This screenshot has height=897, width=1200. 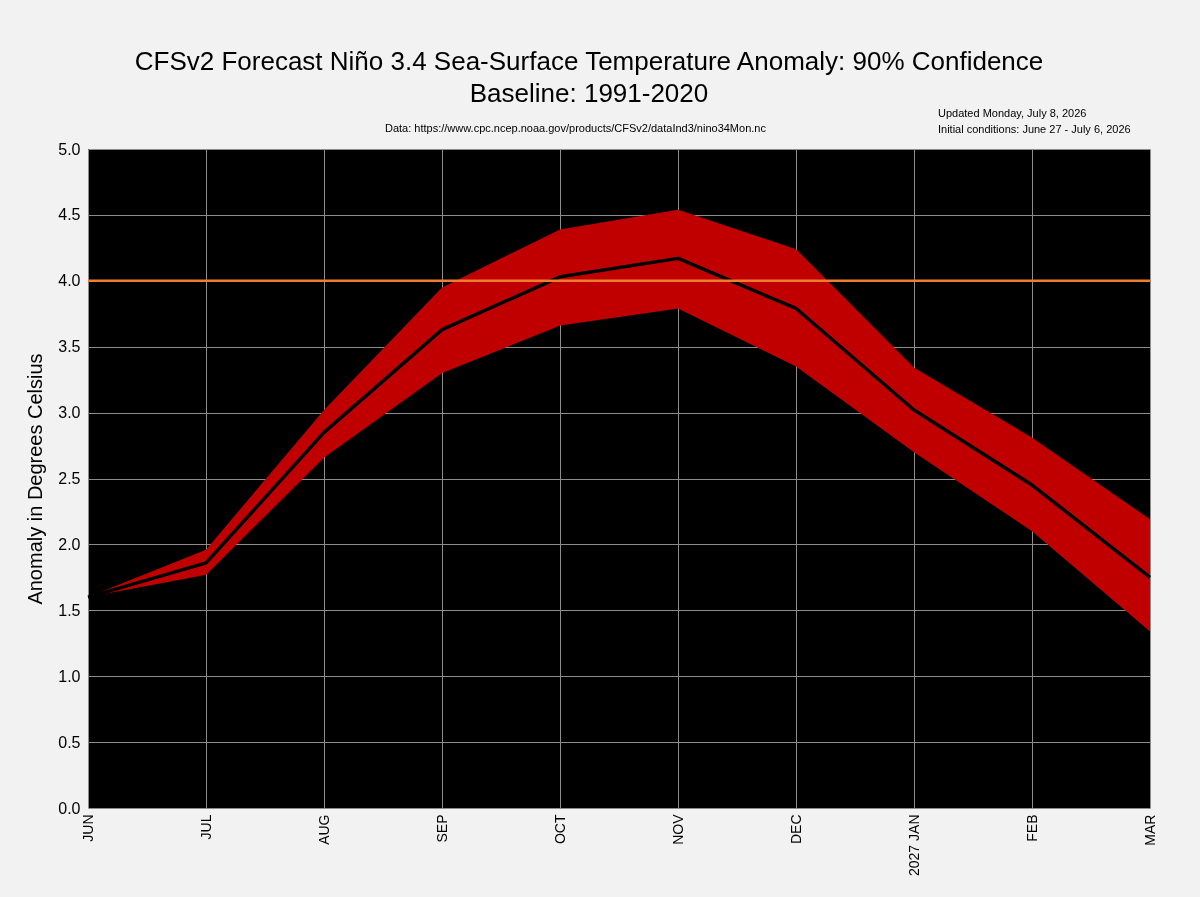 I want to click on y-tick-label: 1.0, so click(x=69, y=676).